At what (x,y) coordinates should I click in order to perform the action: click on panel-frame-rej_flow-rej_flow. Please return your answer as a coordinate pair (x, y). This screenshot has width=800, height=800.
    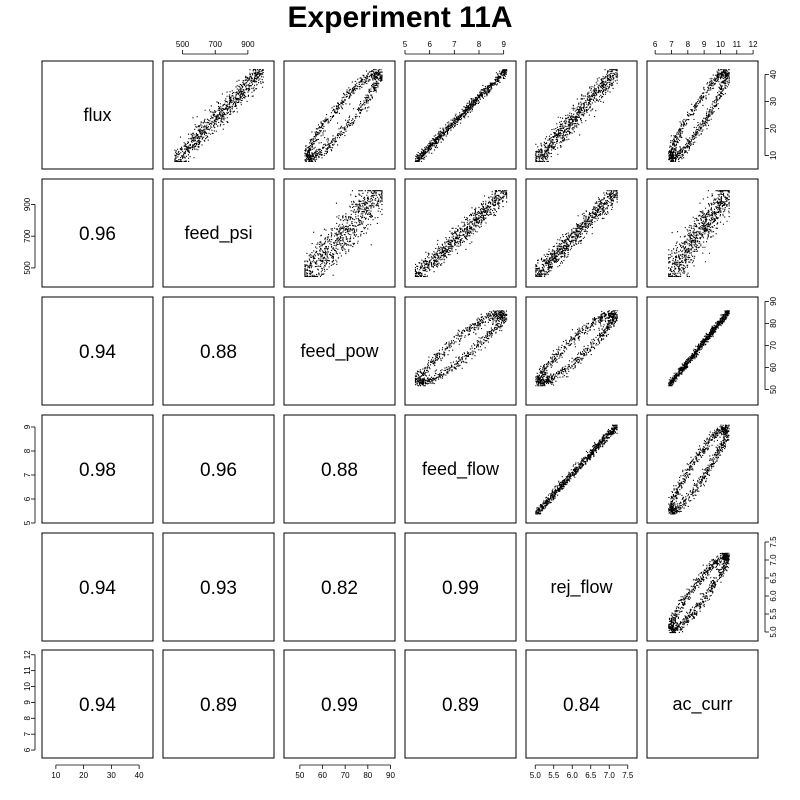
    Looking at the image, I should click on (581, 587).